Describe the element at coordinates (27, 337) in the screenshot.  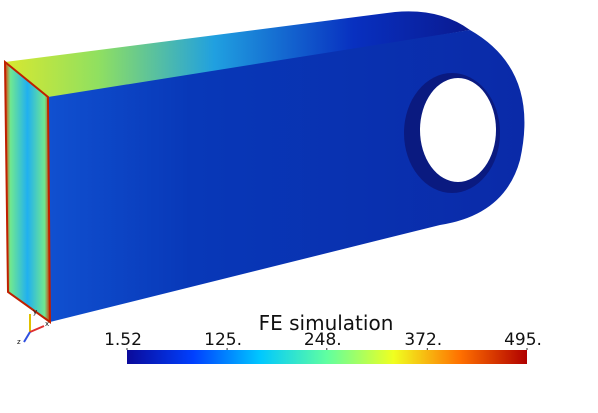
I see `triad-z` at that location.